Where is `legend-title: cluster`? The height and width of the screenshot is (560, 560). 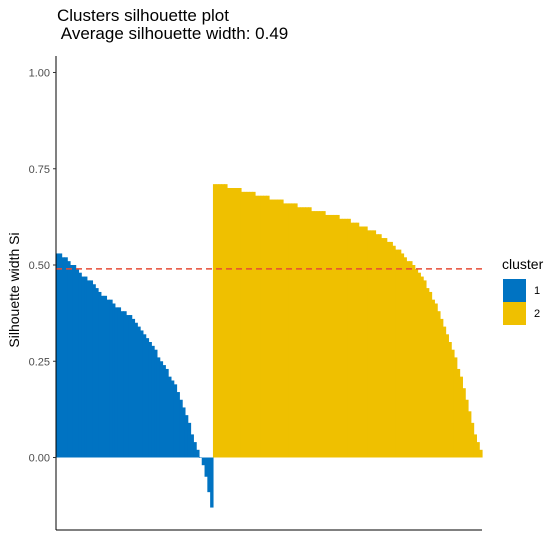
legend-title: cluster is located at coordinates (523, 264).